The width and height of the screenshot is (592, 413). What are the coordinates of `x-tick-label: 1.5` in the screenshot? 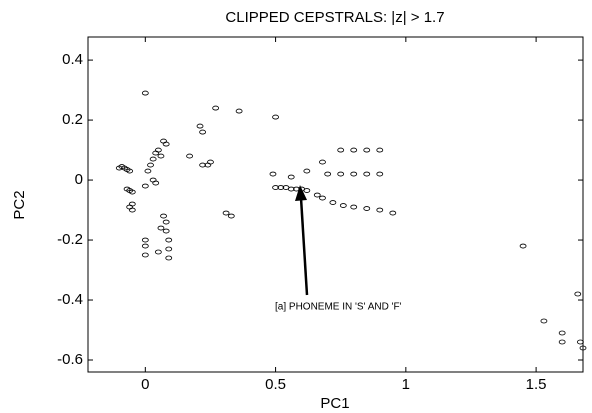 It's located at (536, 384).